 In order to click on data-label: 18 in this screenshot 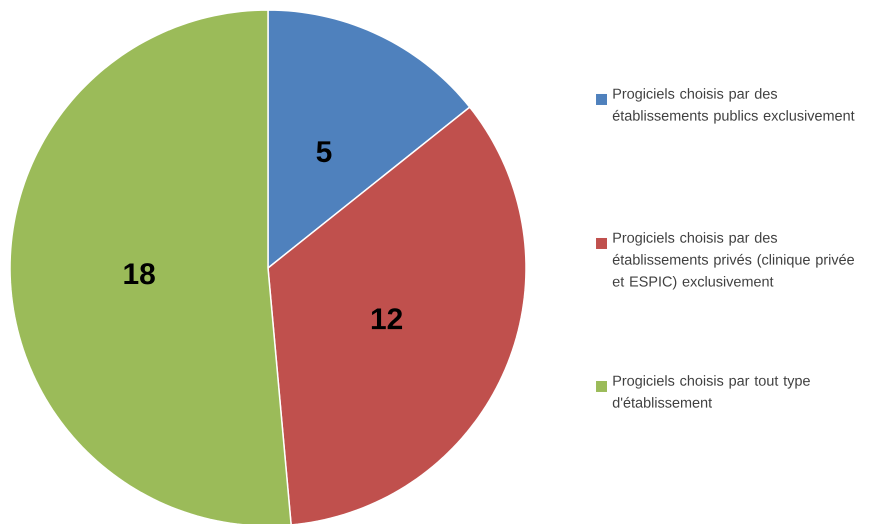, I will do `click(139, 273)`.